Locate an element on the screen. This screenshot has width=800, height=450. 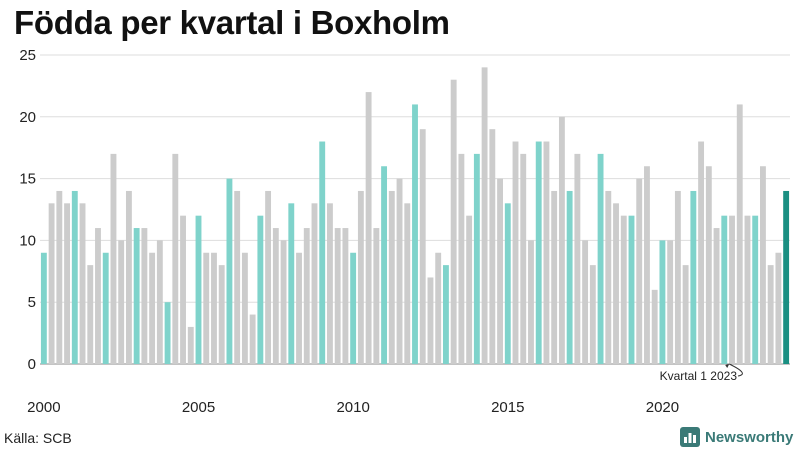
y-axis-ticks: 0 5 10 15 20 25 is located at coordinates (27, 210).